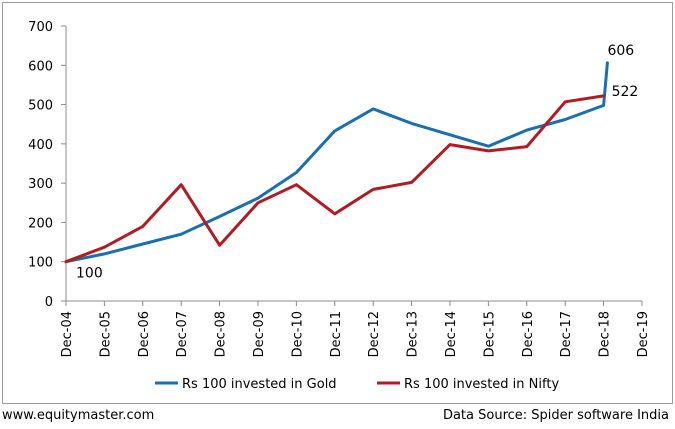 The width and height of the screenshot is (675, 429). Describe the element at coordinates (643, 334) in the screenshot. I see `x-tick-label: Dec-19` at that location.